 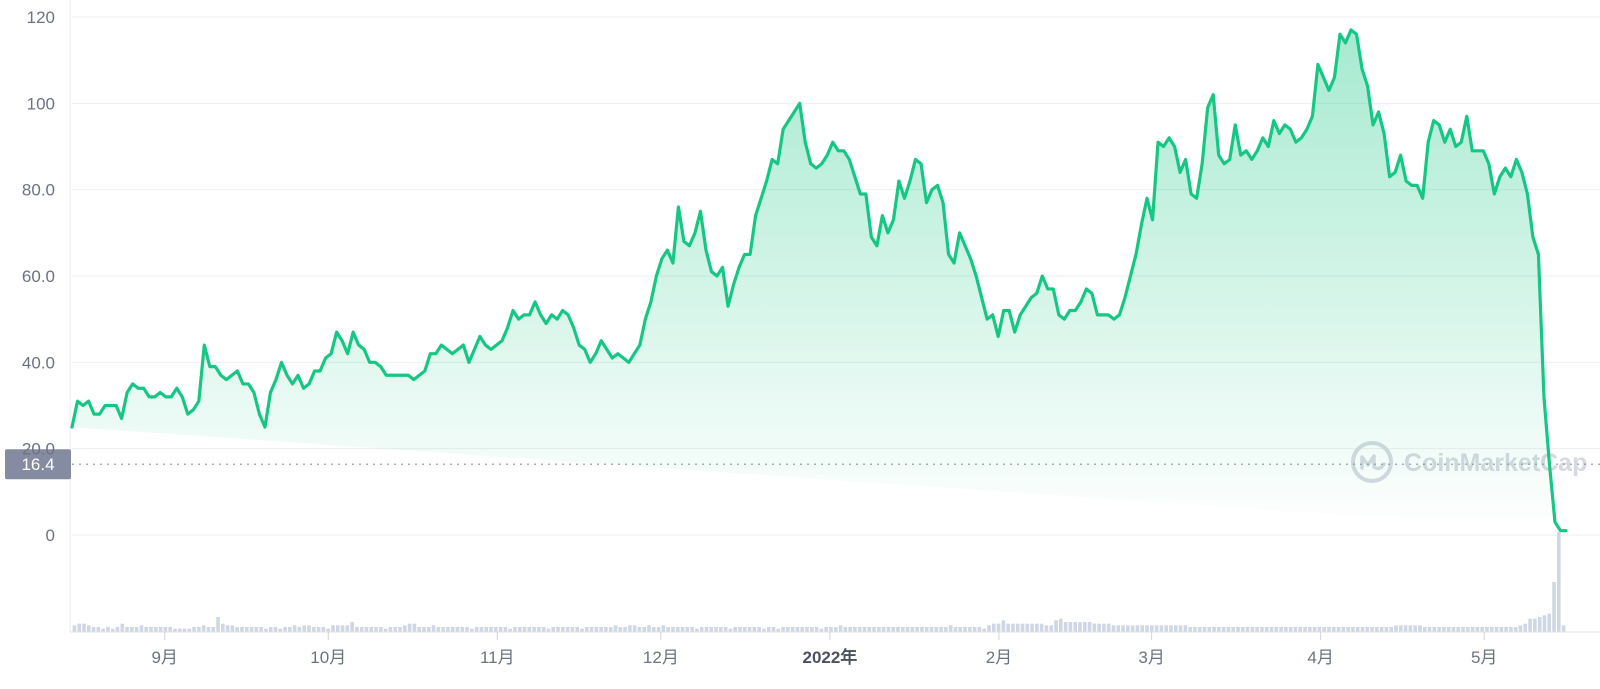 I want to click on current-price-tag, so click(x=38, y=464).